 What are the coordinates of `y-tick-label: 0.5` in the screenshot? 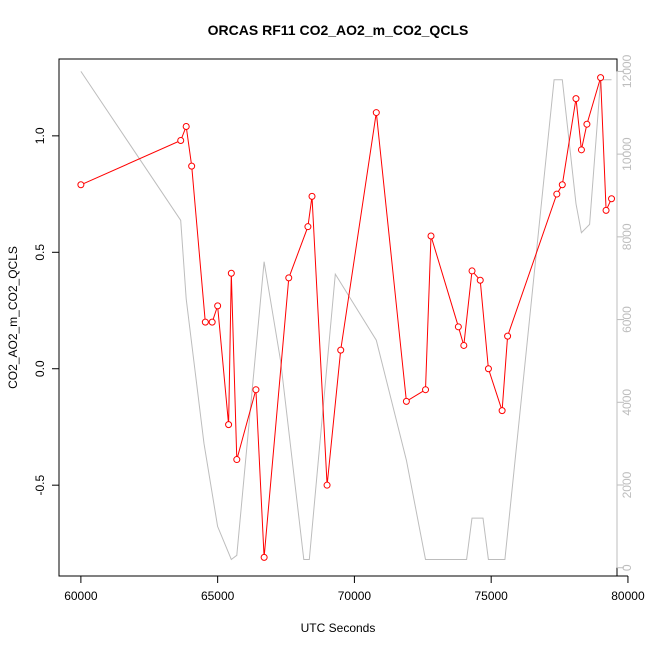 It's located at (40, 252).